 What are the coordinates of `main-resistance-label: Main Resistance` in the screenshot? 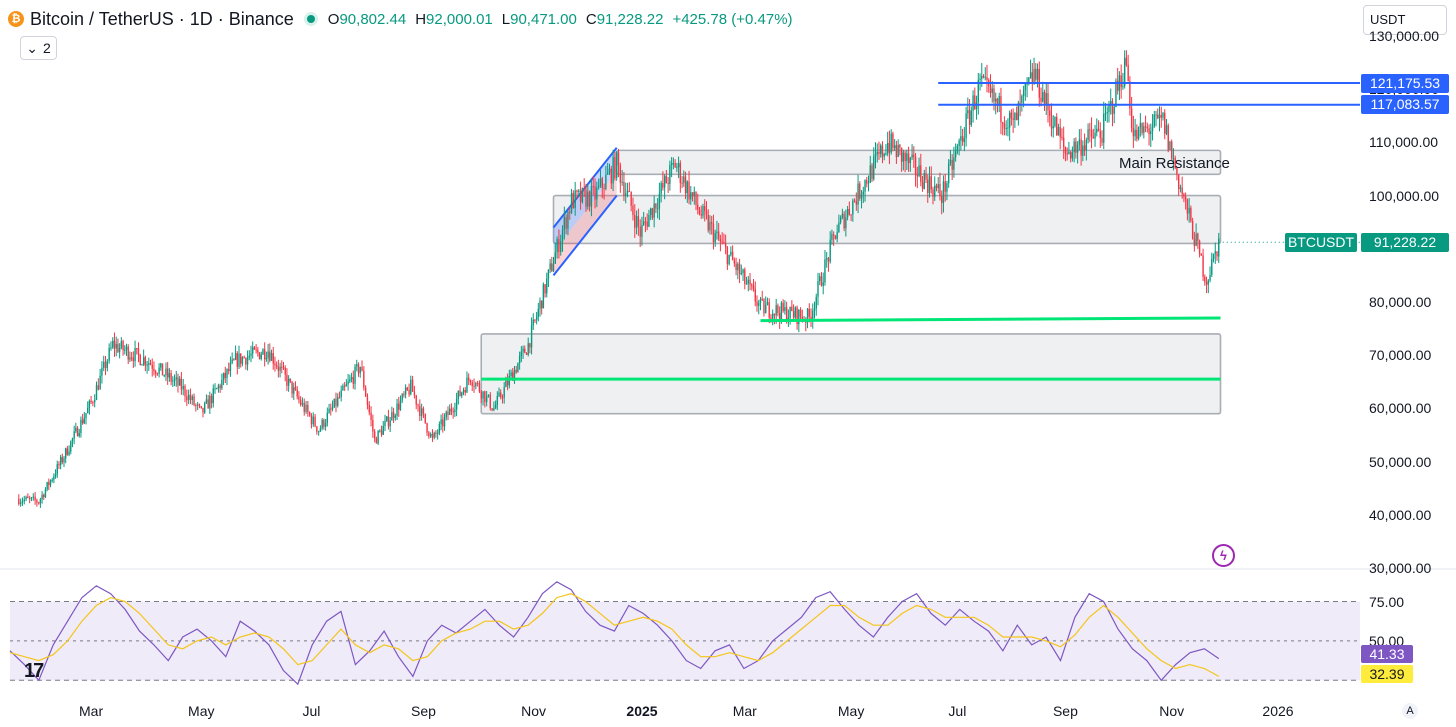 It's located at (1174, 163).